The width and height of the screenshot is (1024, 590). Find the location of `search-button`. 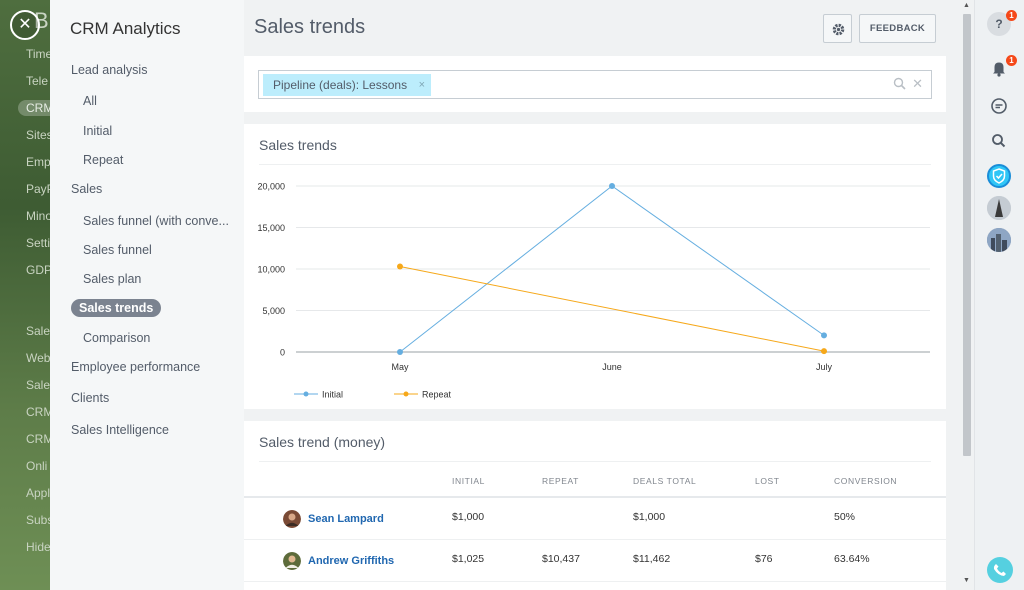

search-button is located at coordinates (999, 141).